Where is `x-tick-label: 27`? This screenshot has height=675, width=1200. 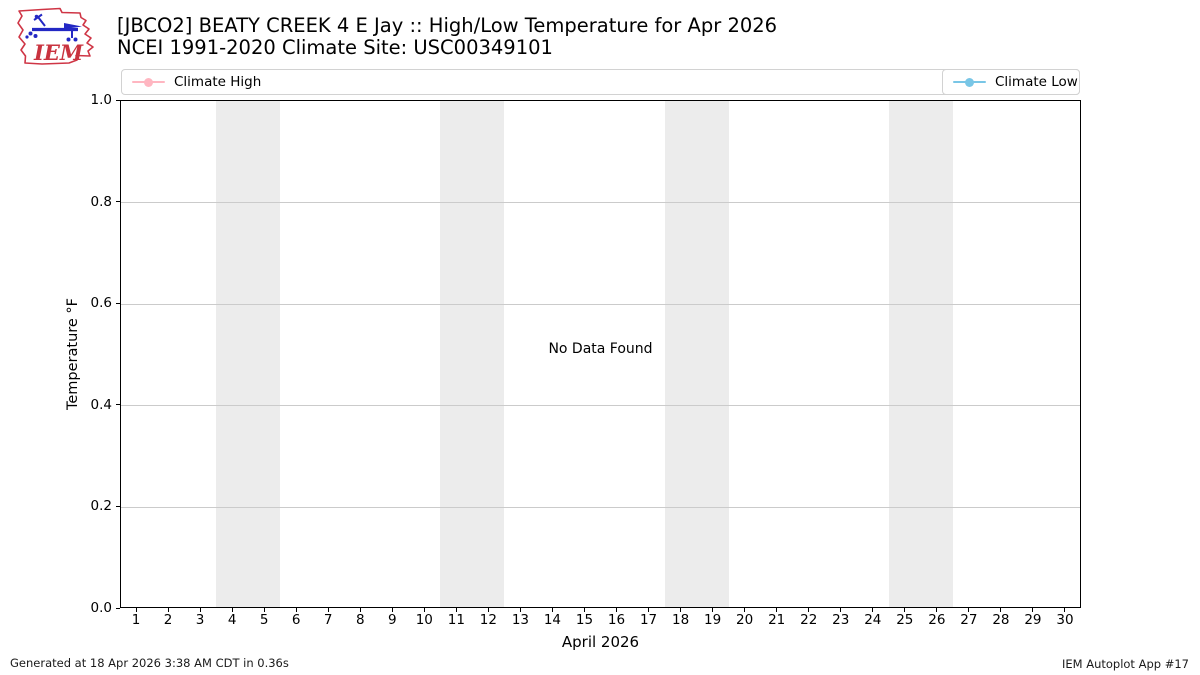
x-tick-label: 27 is located at coordinates (969, 620).